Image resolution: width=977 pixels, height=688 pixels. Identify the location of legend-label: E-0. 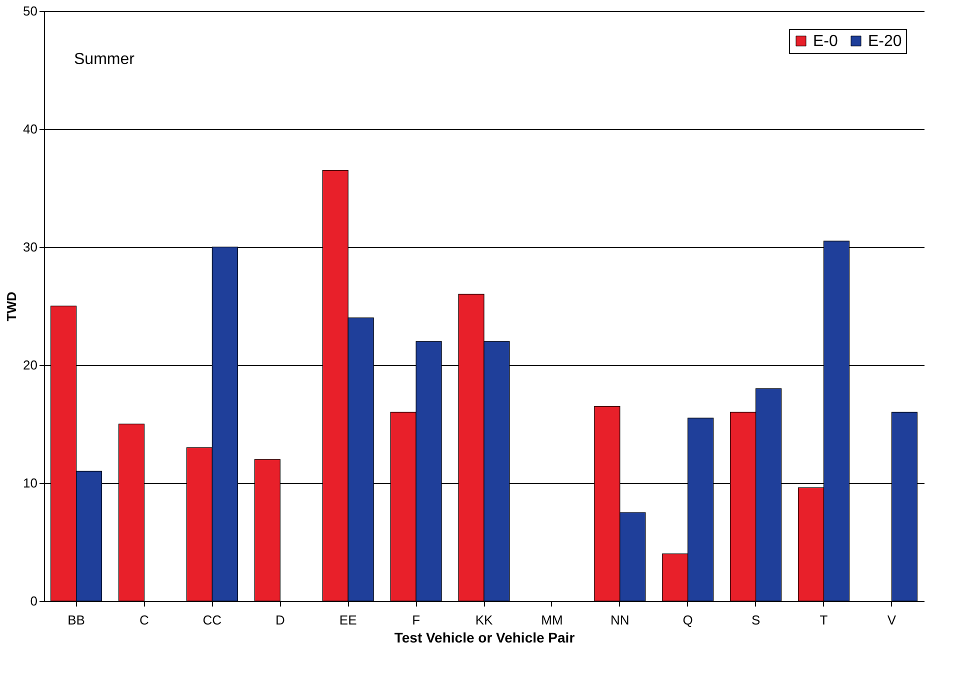
(825, 41).